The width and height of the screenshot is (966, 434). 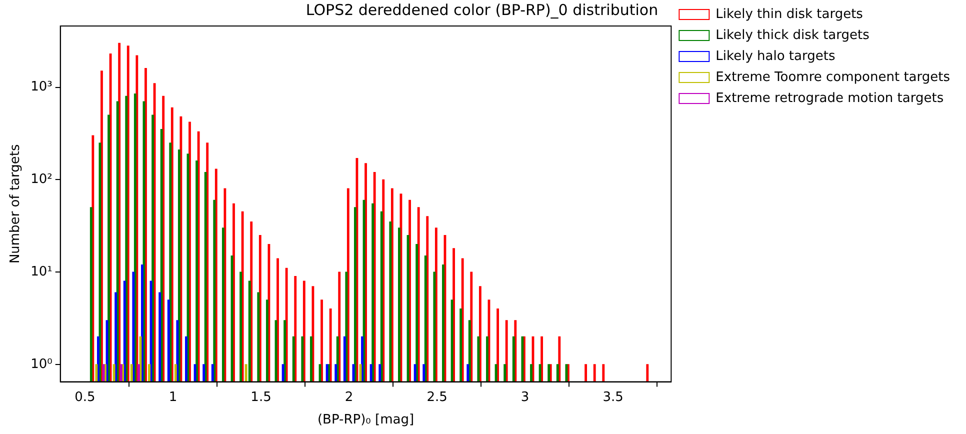 I want to click on y-tick-label: 10³, so click(x=41, y=87).